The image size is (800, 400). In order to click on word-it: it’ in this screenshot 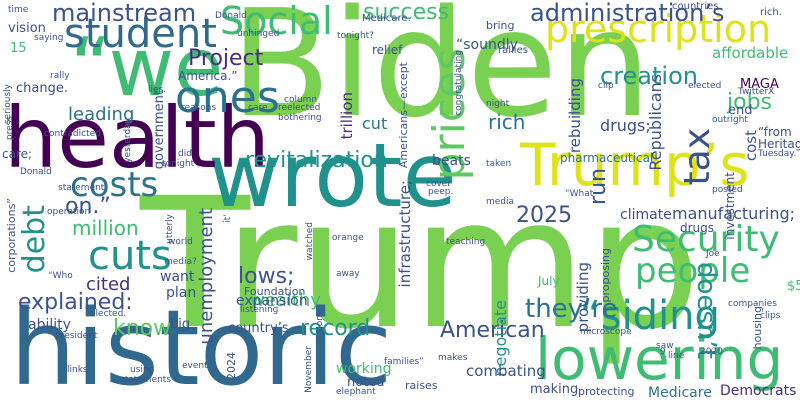, I will do `click(228, 218)`.